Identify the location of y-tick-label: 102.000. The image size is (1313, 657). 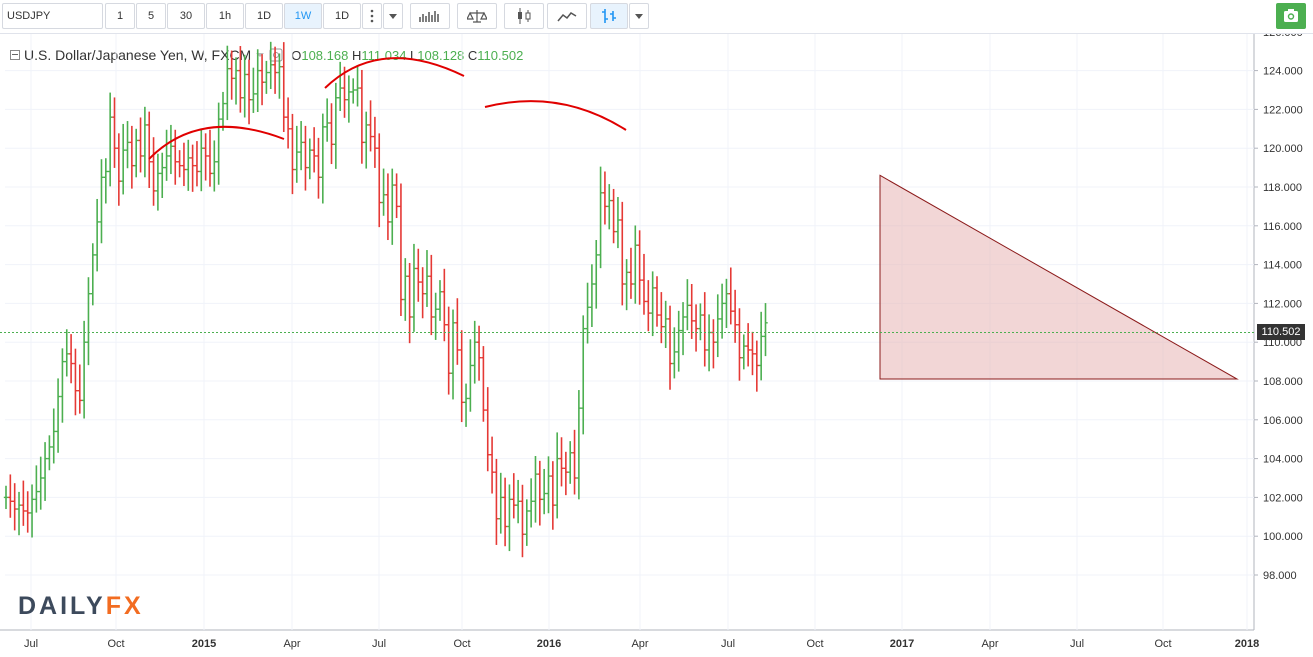
(1283, 498).